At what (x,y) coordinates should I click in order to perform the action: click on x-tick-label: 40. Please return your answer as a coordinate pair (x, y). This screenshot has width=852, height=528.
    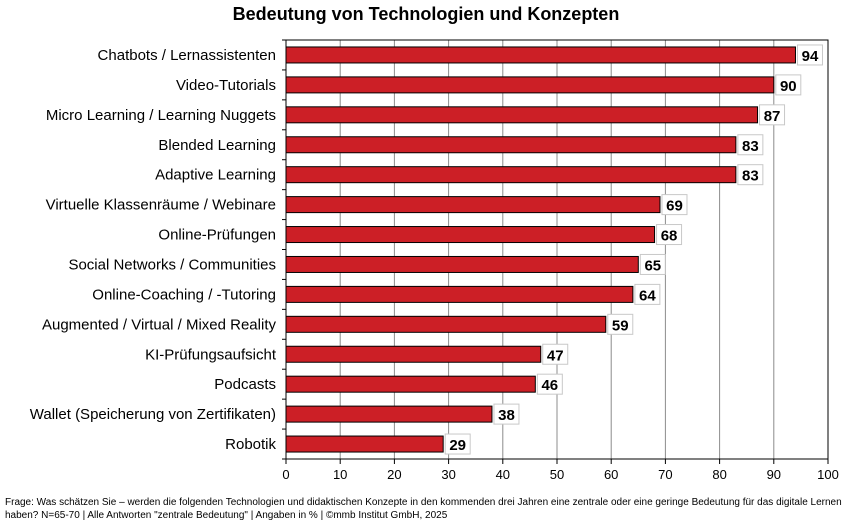
    Looking at the image, I should click on (503, 474).